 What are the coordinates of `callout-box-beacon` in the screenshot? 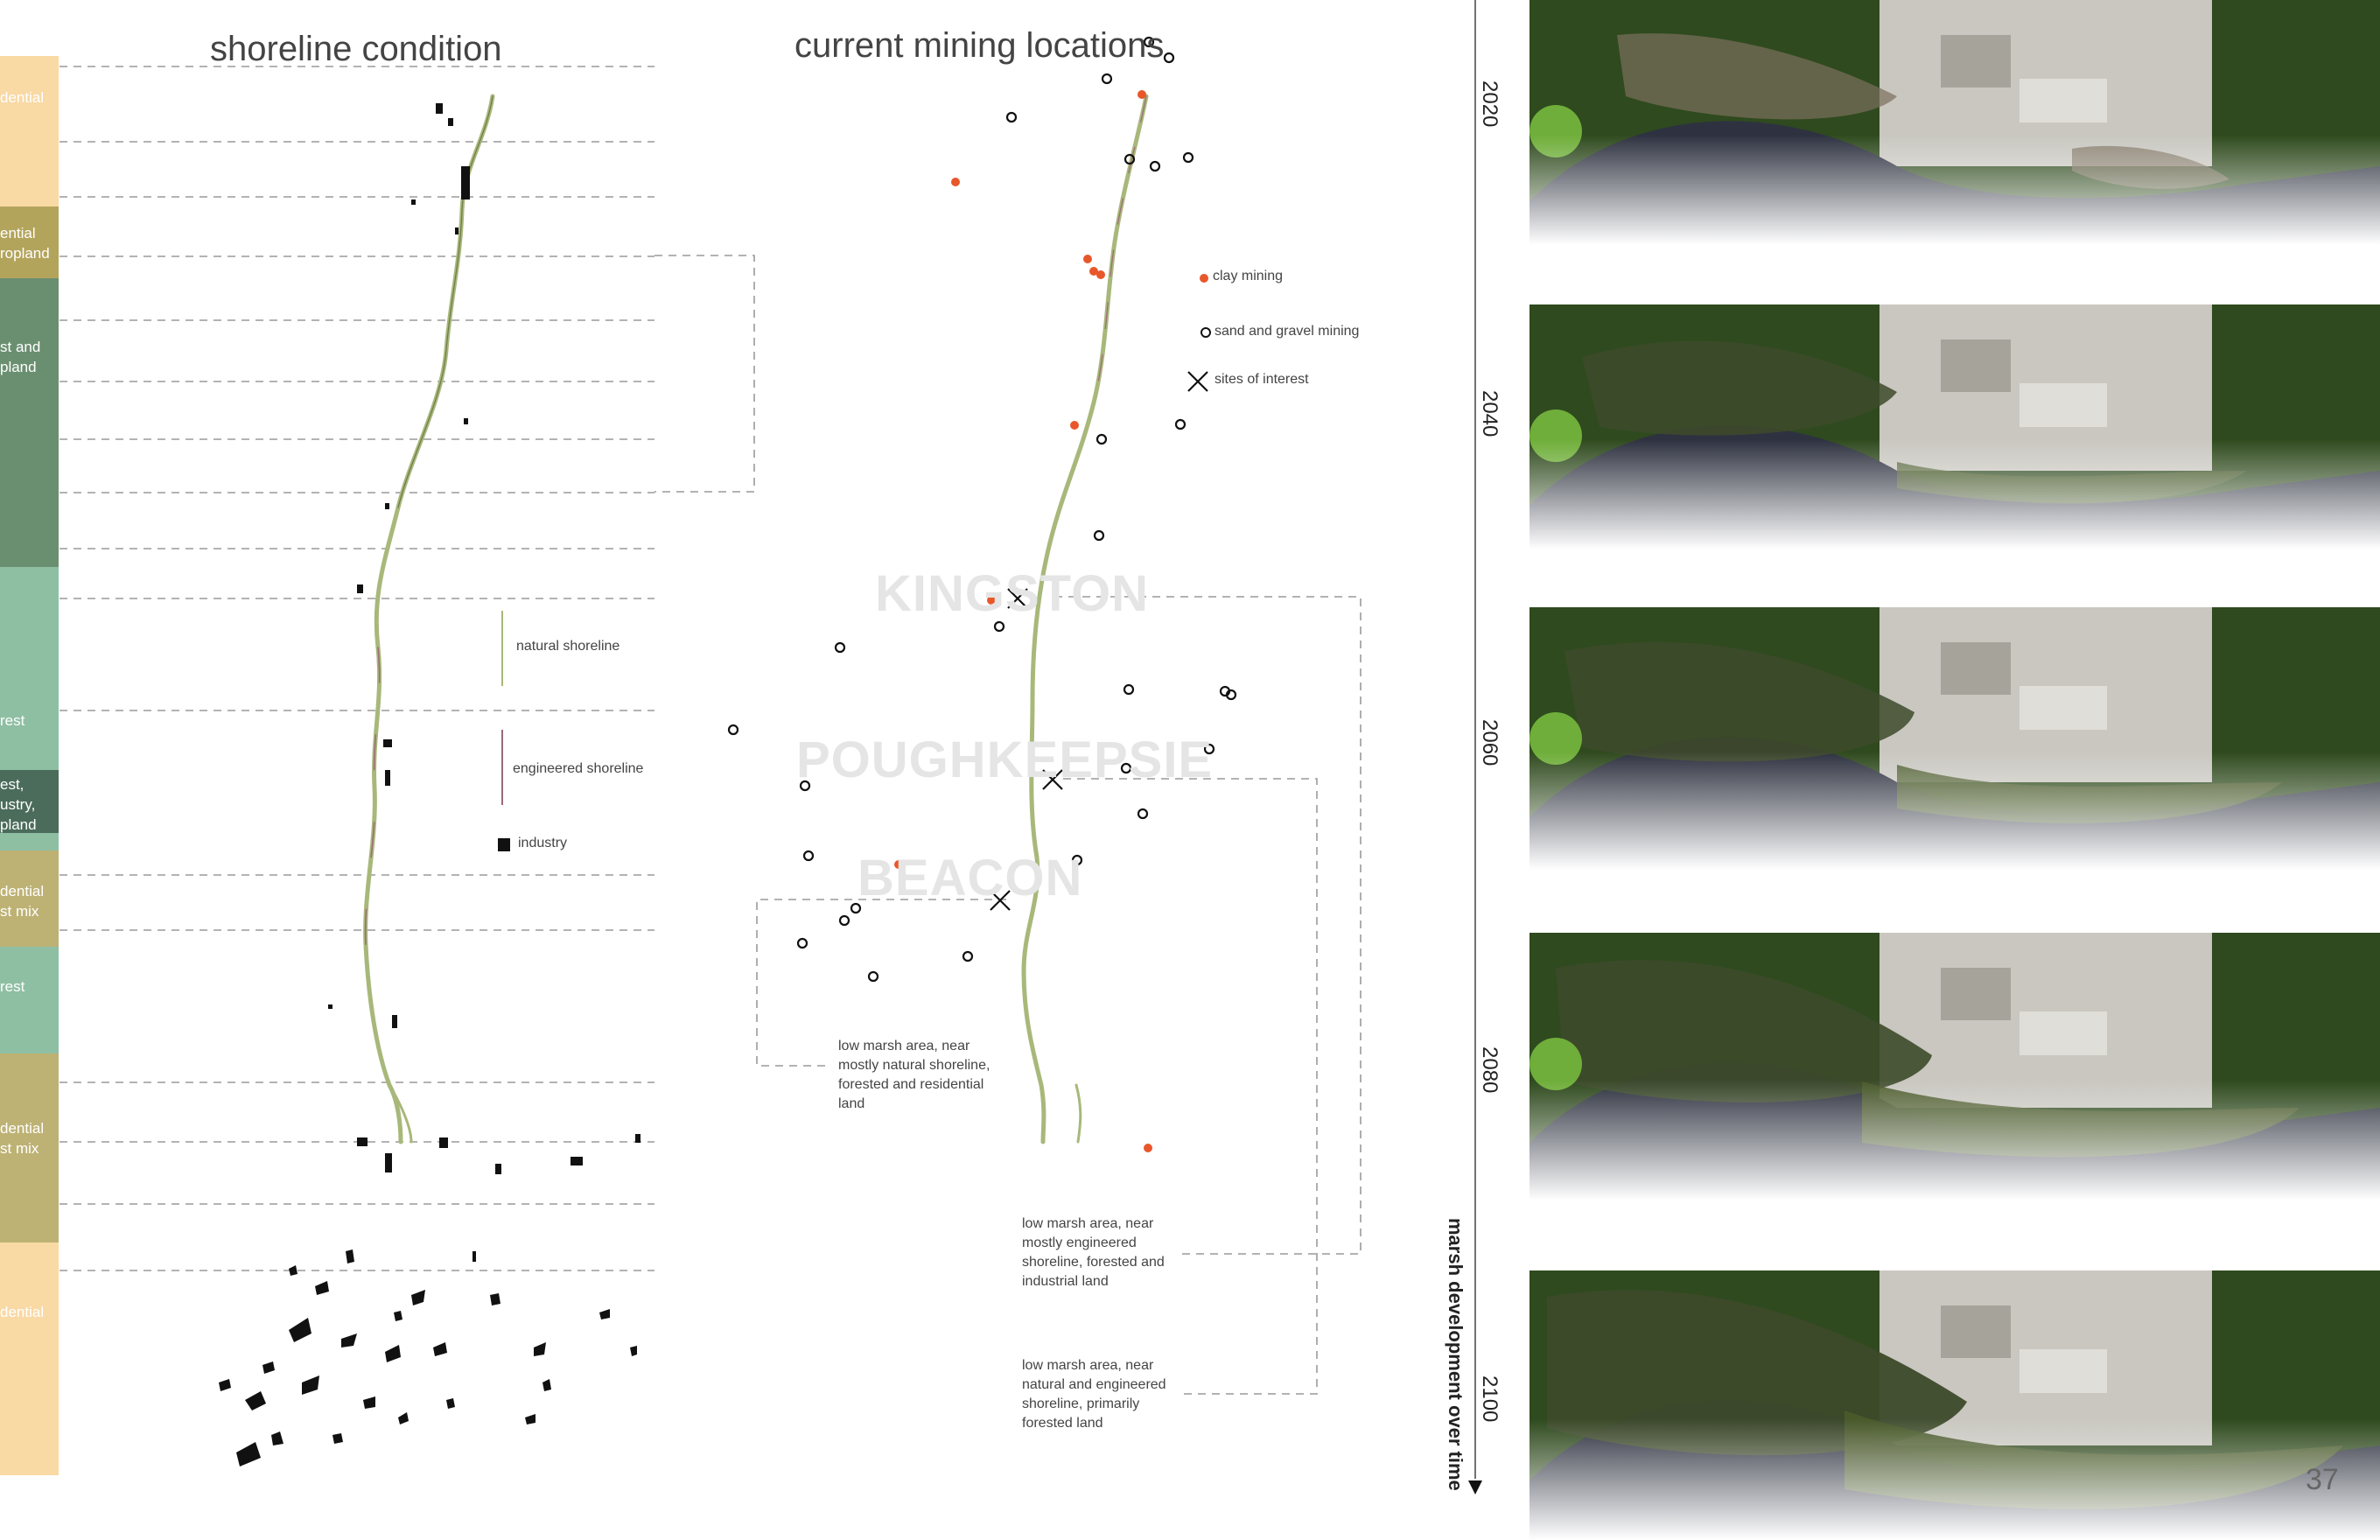 It's located at (881, 983).